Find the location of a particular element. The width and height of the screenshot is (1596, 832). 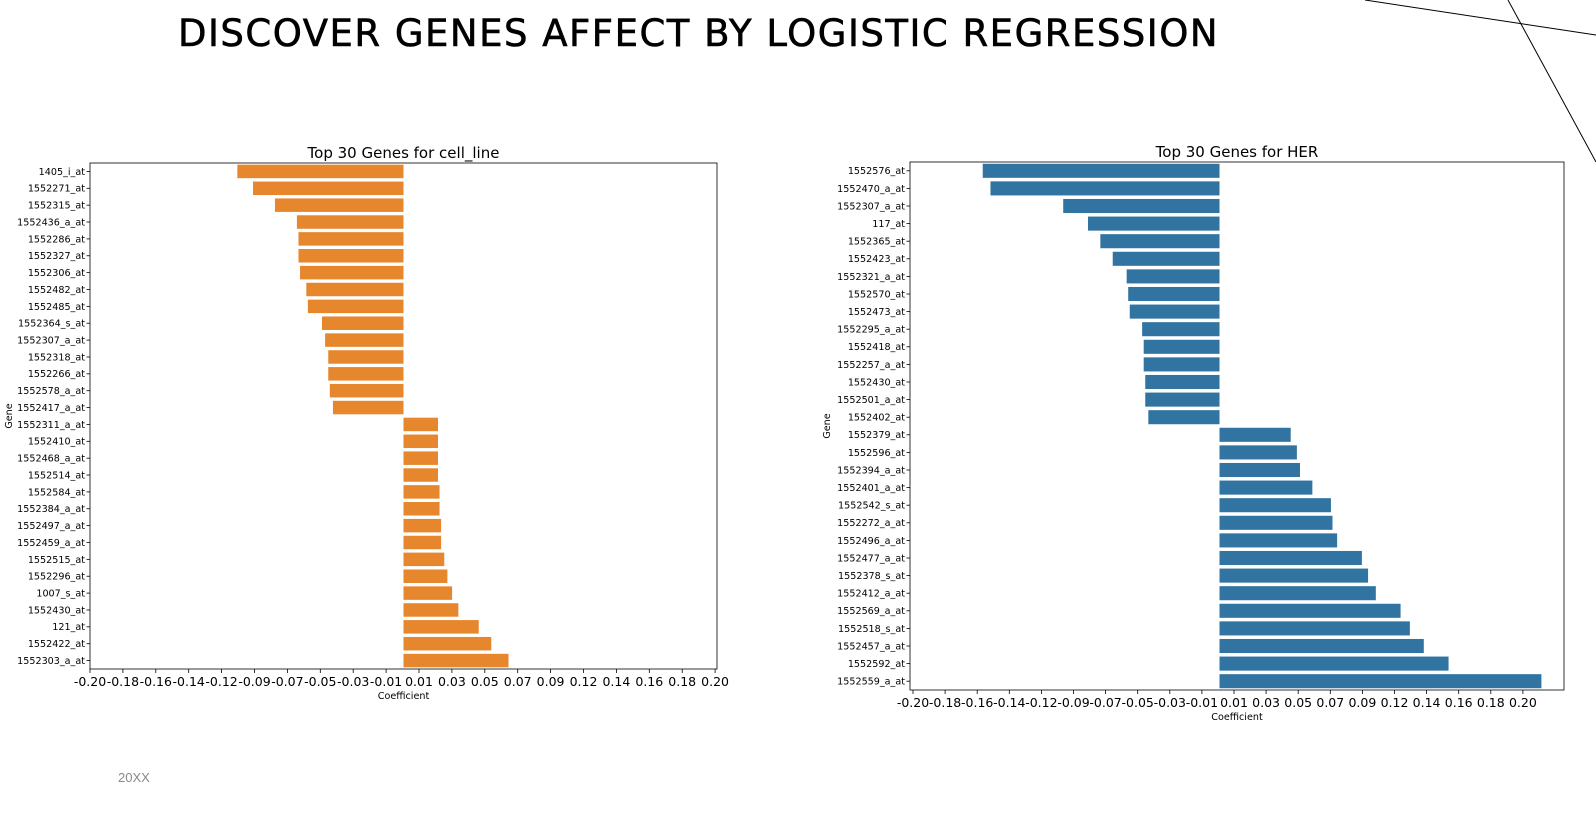

x-axis-label: Coefficient is located at coordinates (404, 696).